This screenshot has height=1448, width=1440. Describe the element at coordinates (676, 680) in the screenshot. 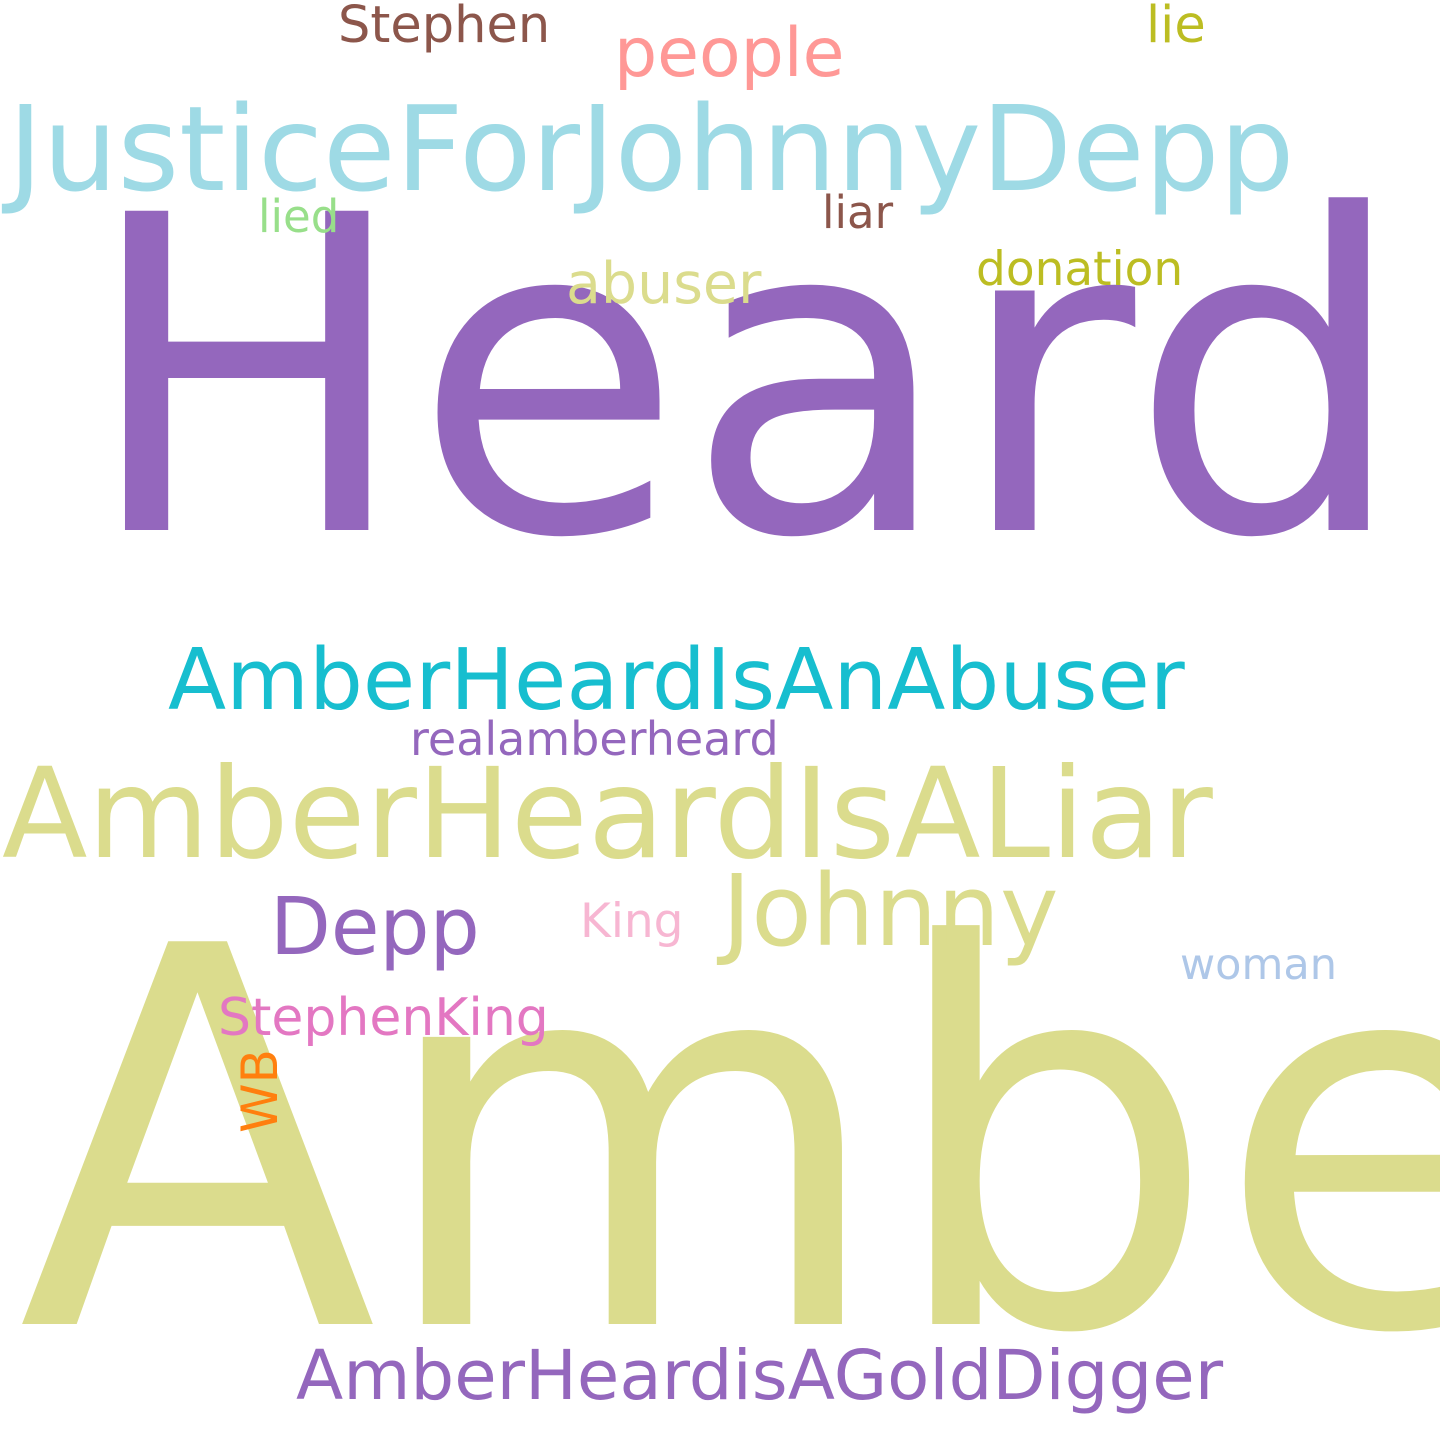

I see `word-amberheardisanabuser: AmberHeardIsAnAbuser` at that location.